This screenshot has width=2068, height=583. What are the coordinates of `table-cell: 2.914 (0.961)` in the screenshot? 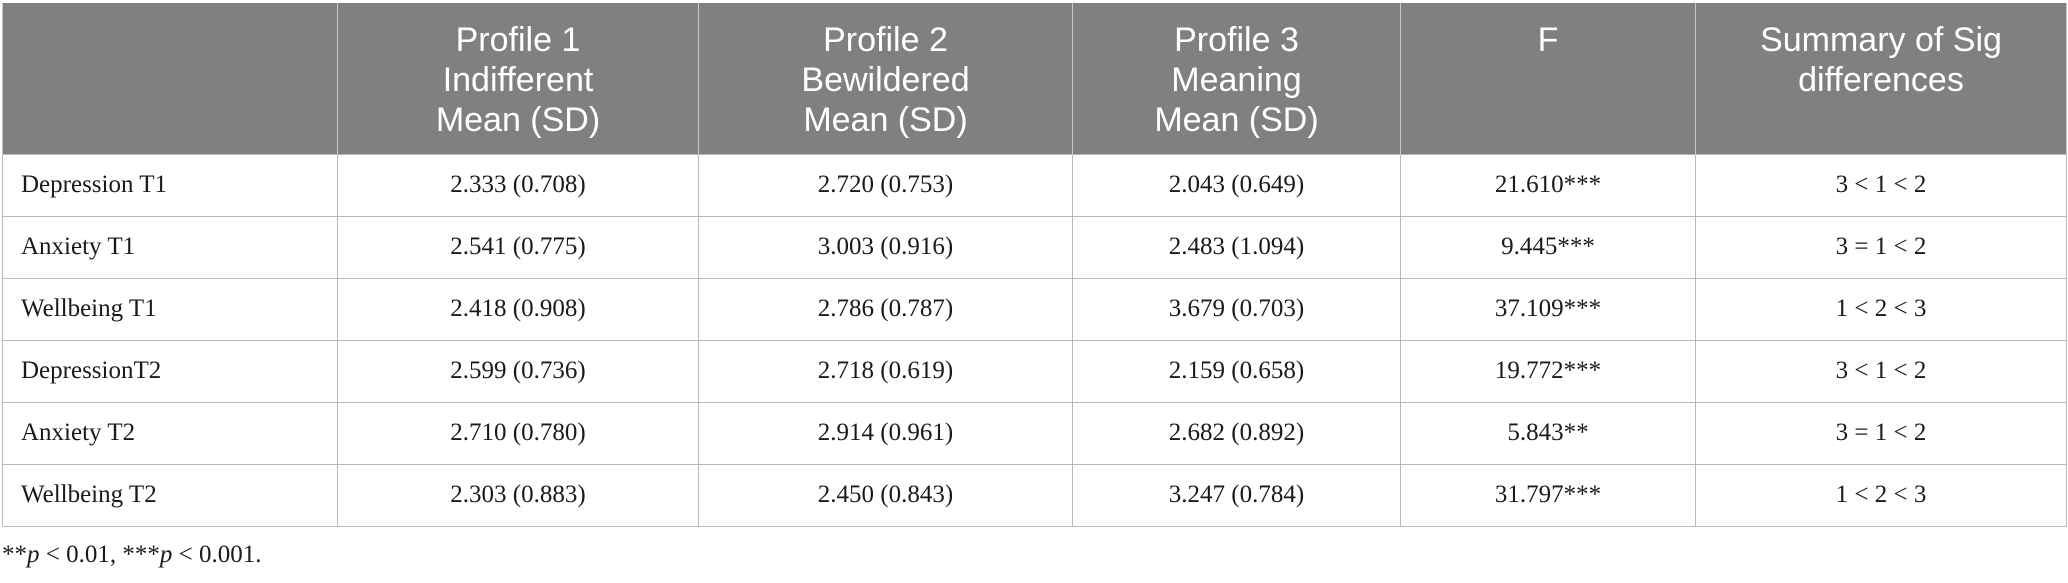 It's located at (885, 433).